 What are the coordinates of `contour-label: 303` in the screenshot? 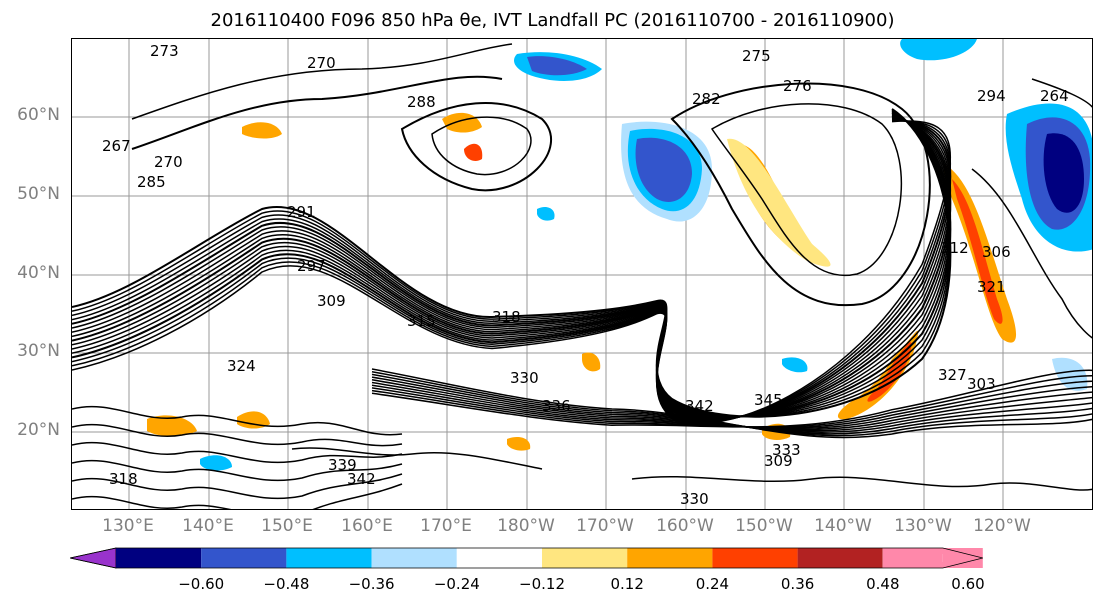 It's located at (981, 384).